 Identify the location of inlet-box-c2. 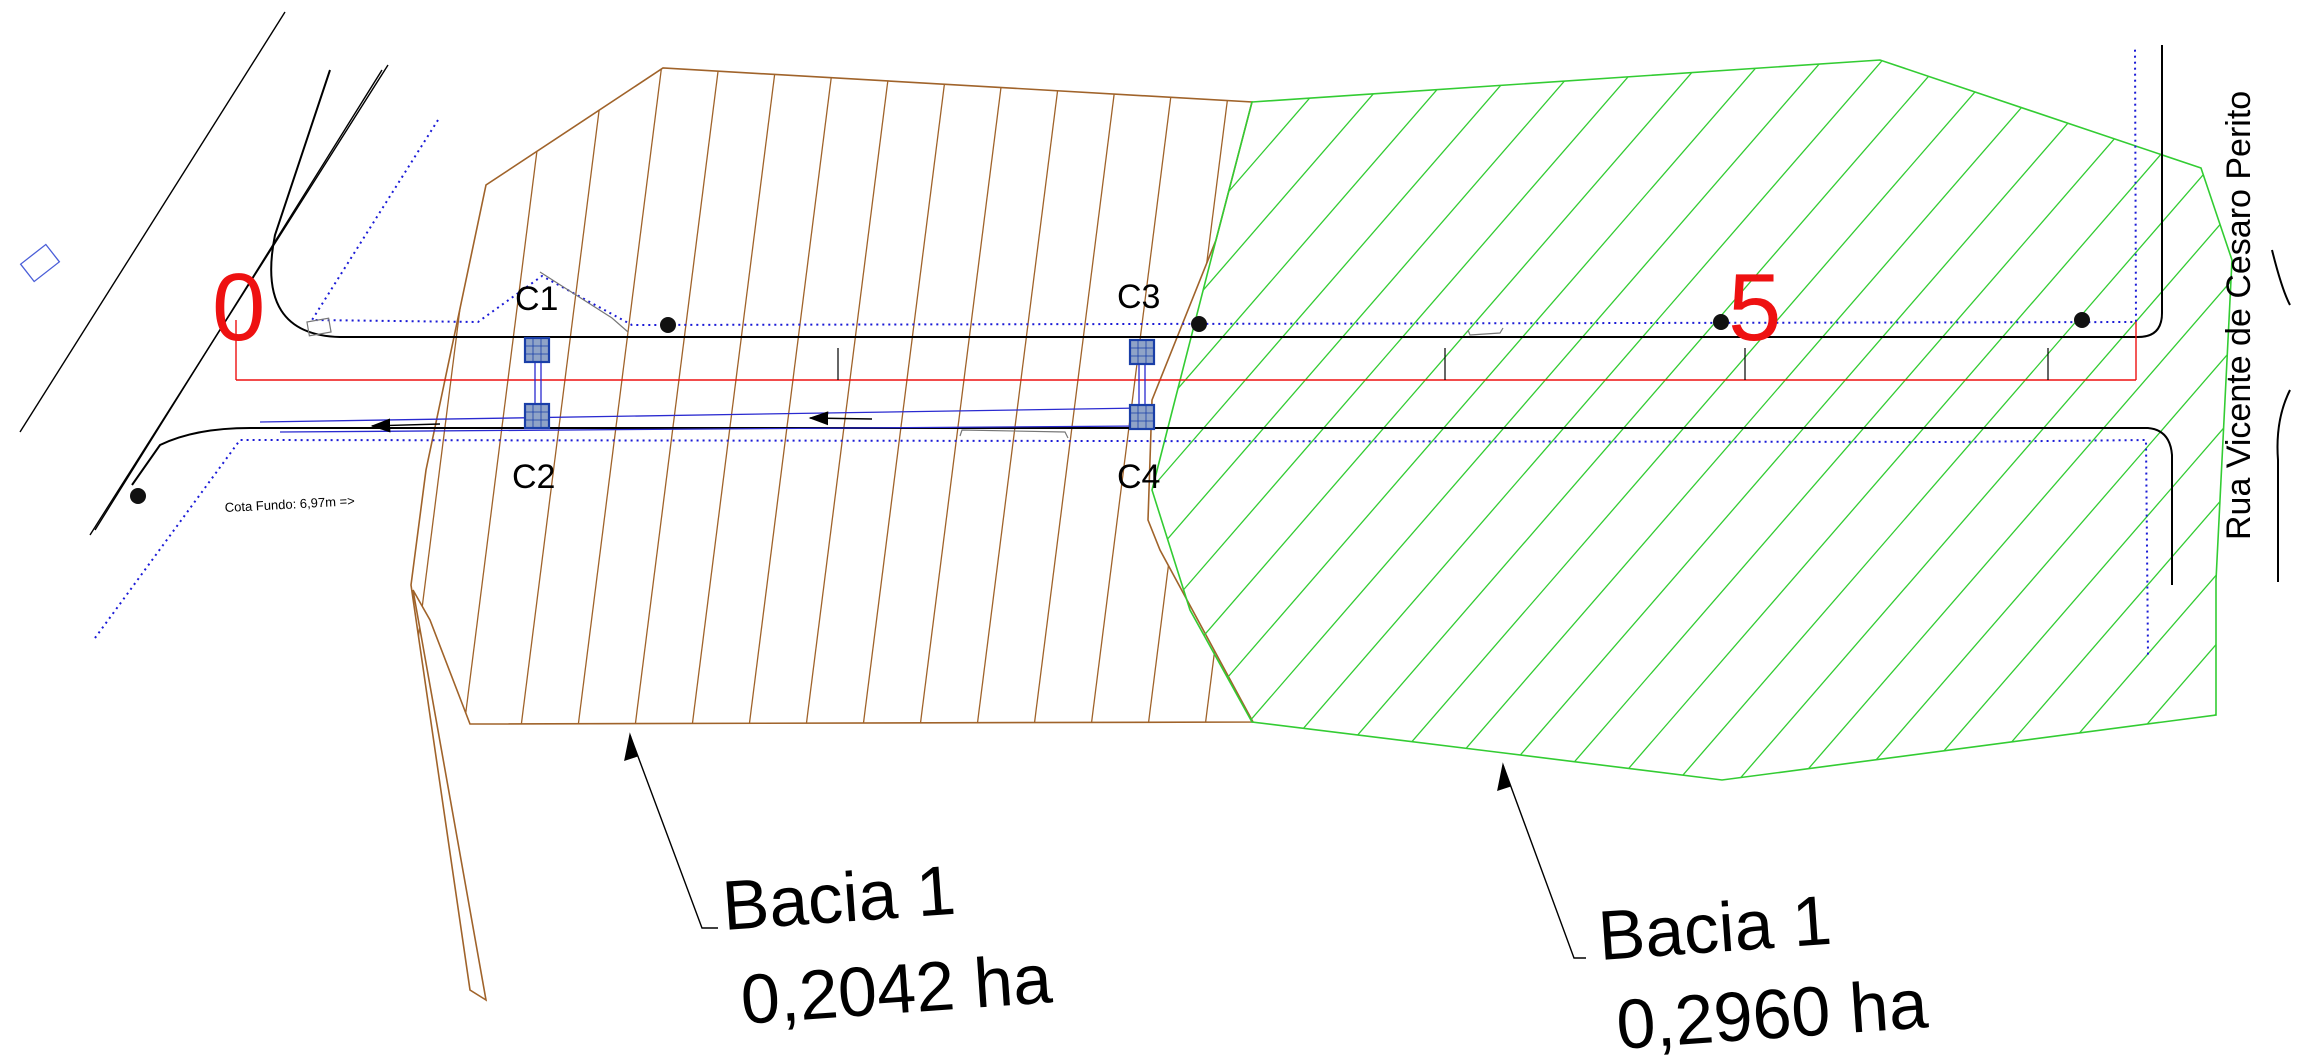
(537, 416).